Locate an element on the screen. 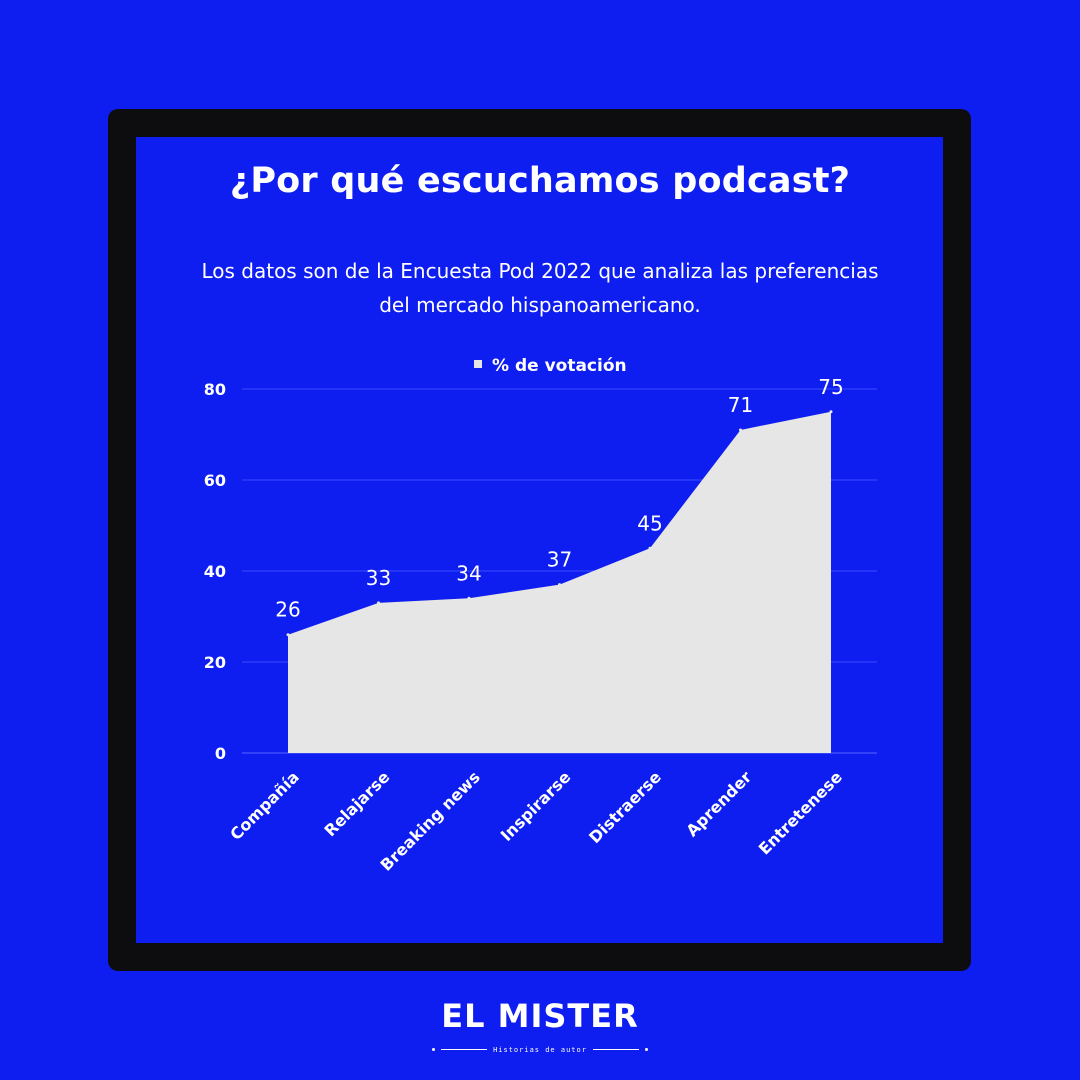  x-tick-label: Aprender is located at coordinates (718, 803).